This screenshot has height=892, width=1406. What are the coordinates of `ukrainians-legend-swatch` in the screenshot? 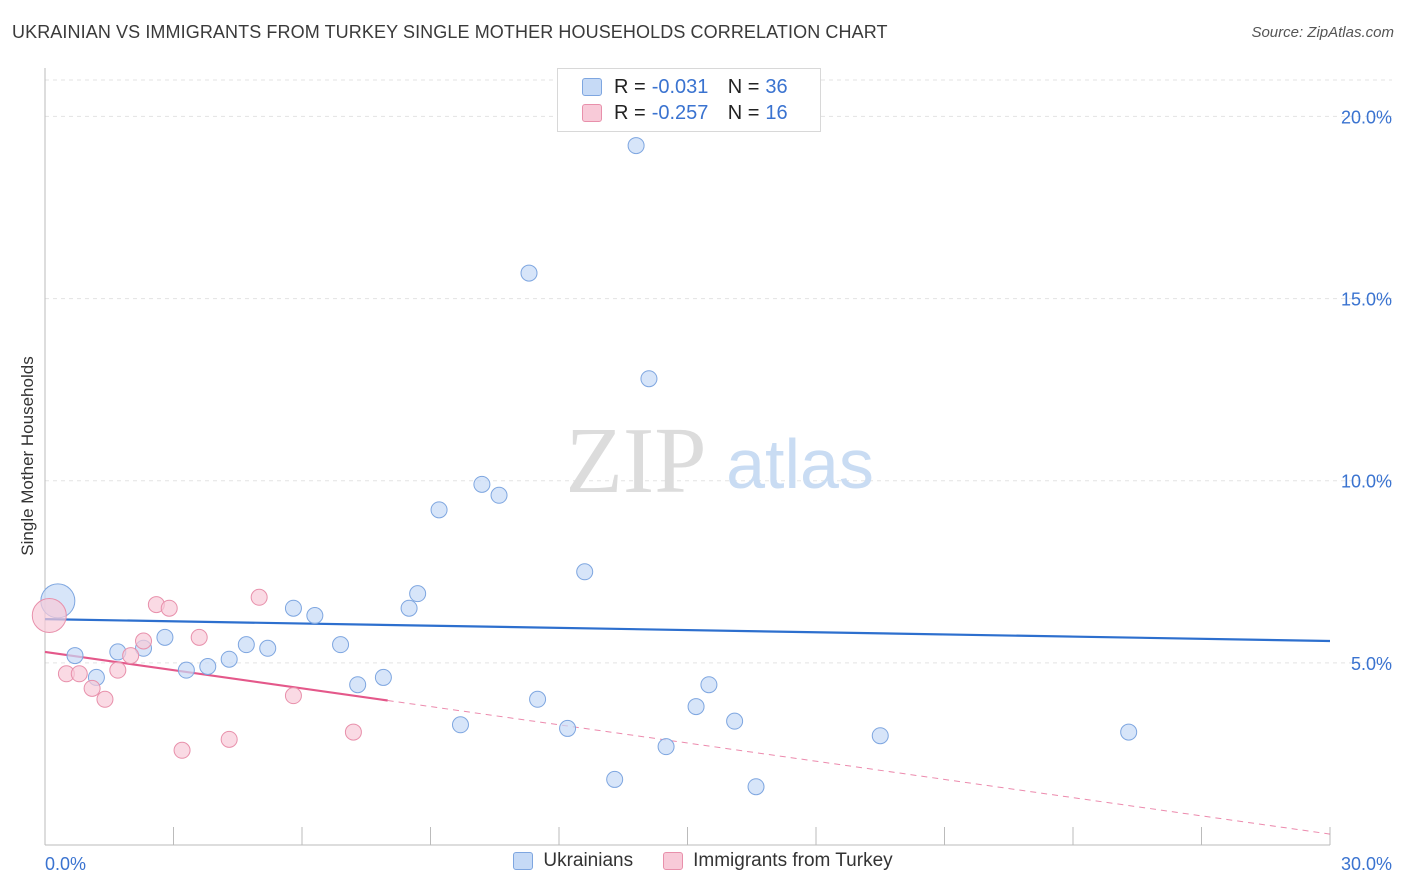 It's located at (523, 861).